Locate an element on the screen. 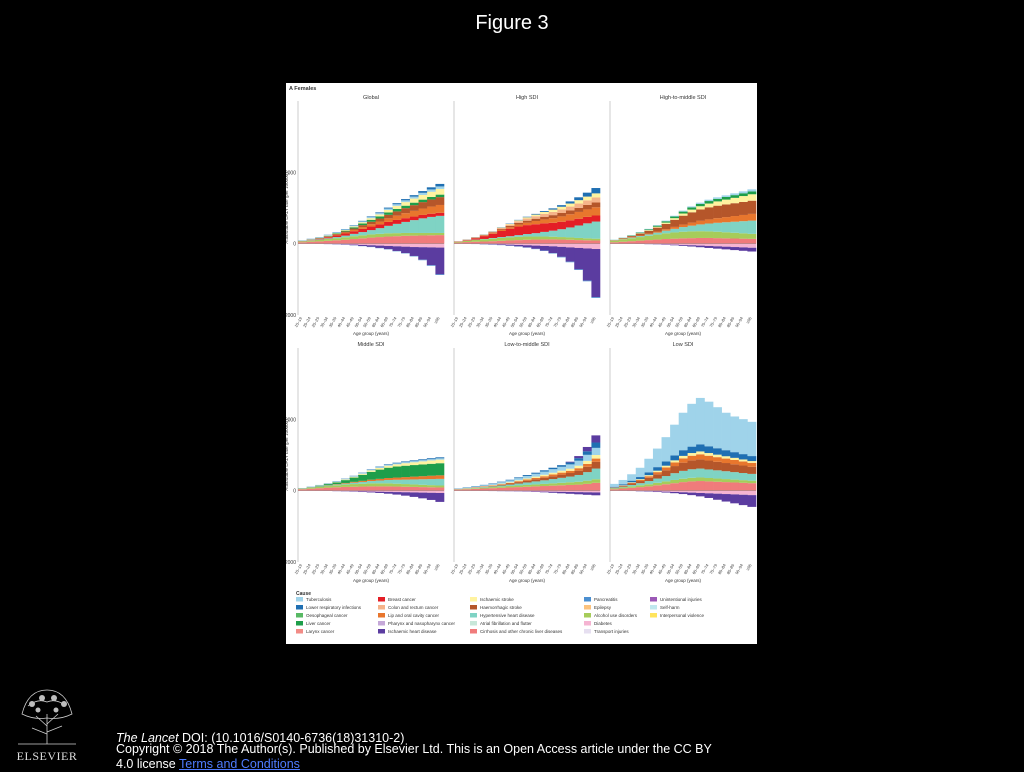 This screenshot has height=772, width=1024. terms-link: Terms and Conditions is located at coordinates (239, 764).